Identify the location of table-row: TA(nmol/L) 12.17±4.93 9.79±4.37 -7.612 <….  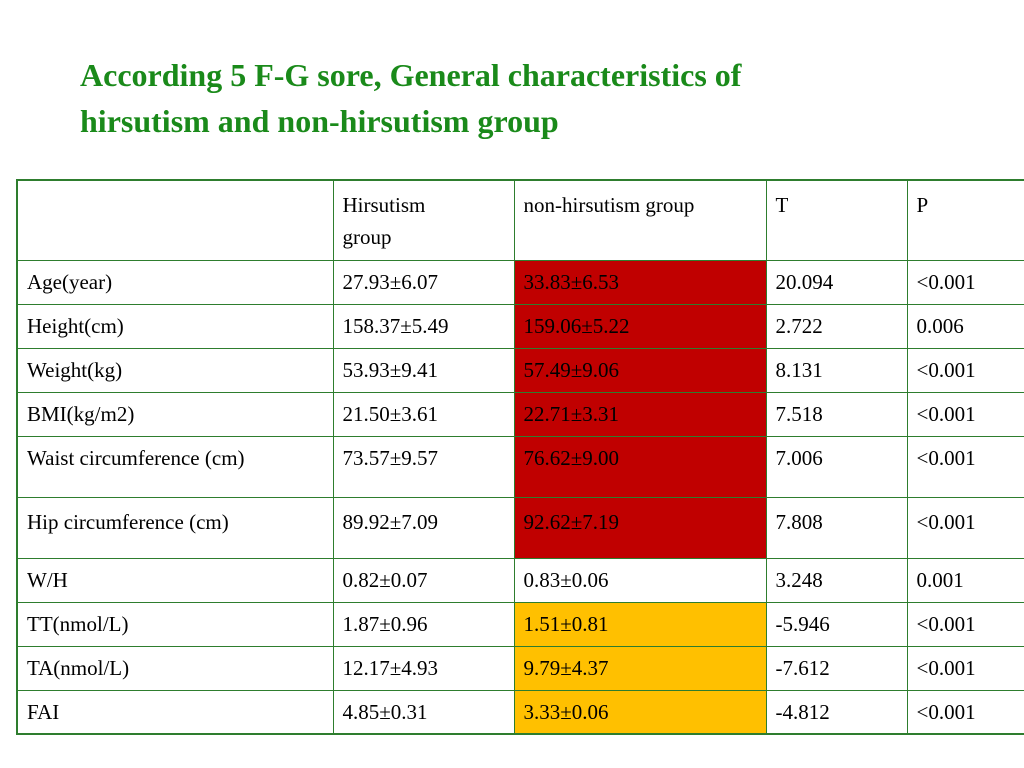
(520, 668).